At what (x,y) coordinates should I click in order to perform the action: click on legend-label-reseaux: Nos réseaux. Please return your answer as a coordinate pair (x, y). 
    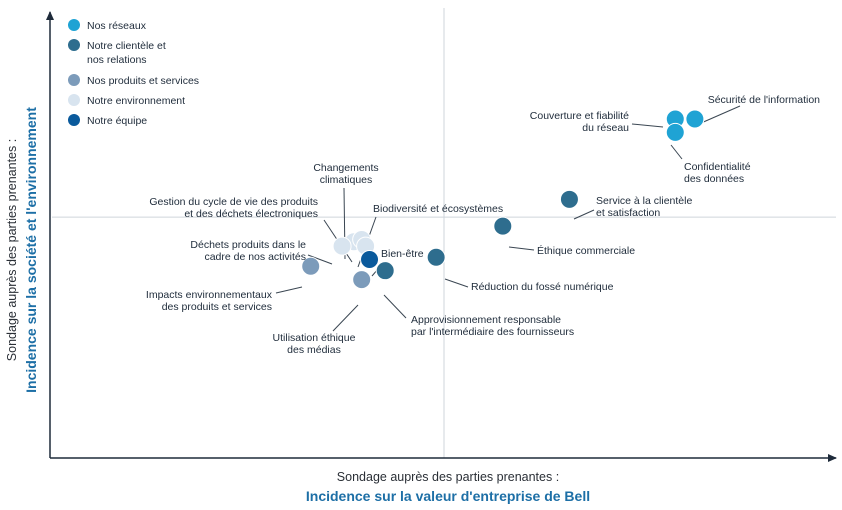
    Looking at the image, I should click on (117, 26).